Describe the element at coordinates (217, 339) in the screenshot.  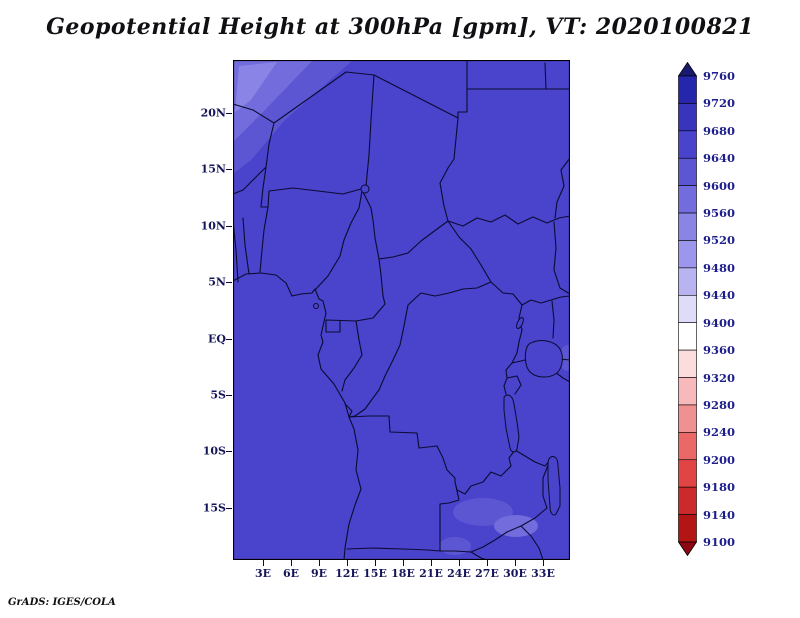
I see `lat-tick-label: EQ` at that location.